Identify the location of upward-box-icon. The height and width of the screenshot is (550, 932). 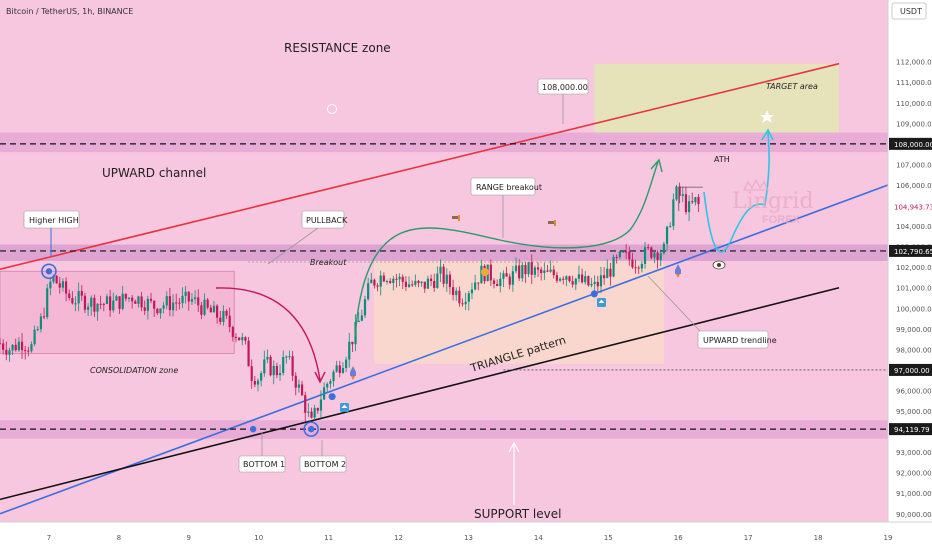
(344, 407).